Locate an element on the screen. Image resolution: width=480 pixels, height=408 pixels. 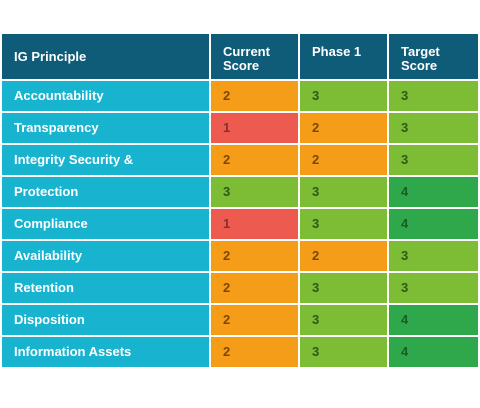
table-row: Disposition 2 3 4 is located at coordinates (240, 321).